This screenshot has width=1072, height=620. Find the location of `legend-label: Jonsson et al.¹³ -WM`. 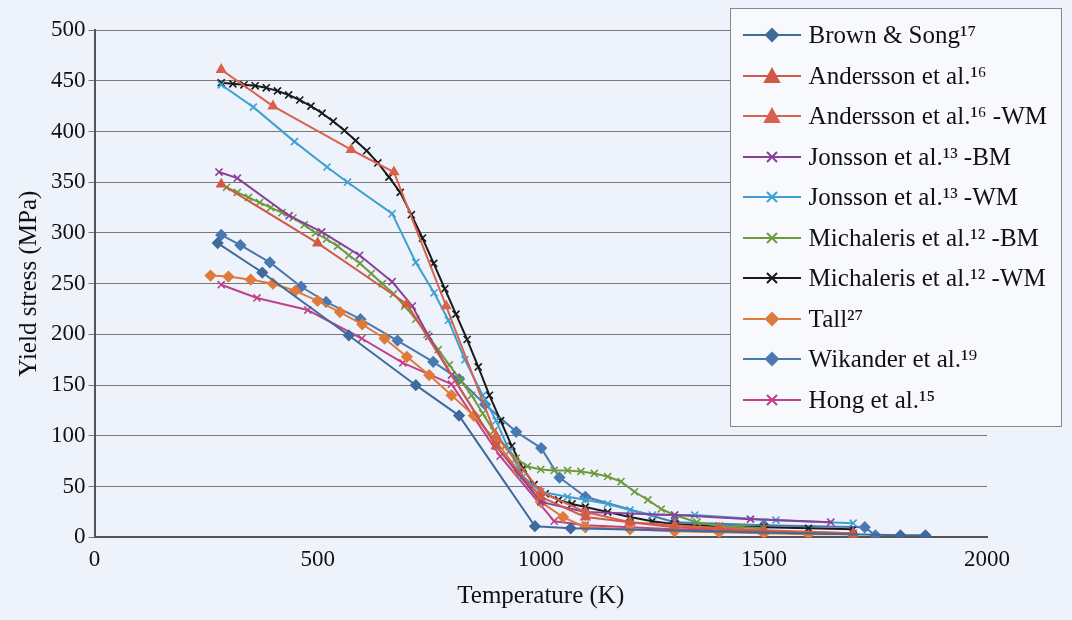

legend-label: Jonsson et al.¹³ -WM is located at coordinates (913, 197).